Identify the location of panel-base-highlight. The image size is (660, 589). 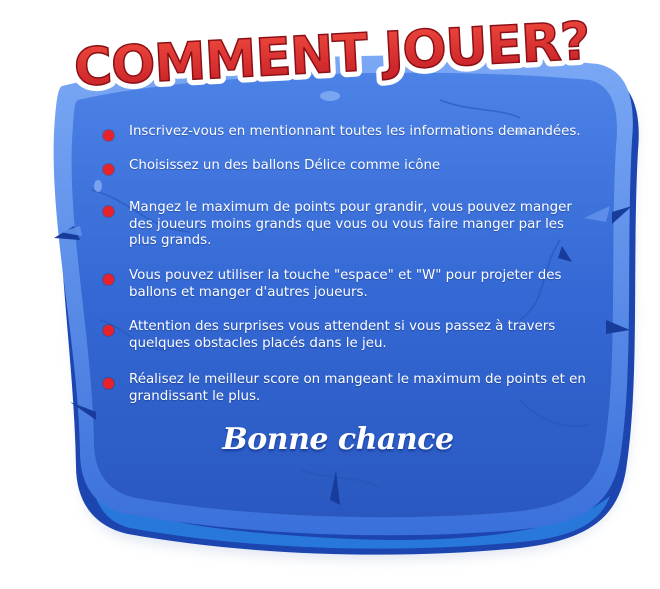
(350, 509).